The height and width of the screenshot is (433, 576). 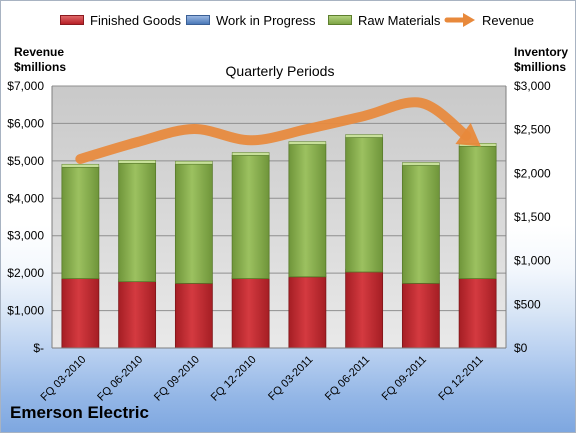 What do you see at coordinates (399, 20) in the screenshot?
I see `legend-label-raw-materials: Raw Materials` at bounding box center [399, 20].